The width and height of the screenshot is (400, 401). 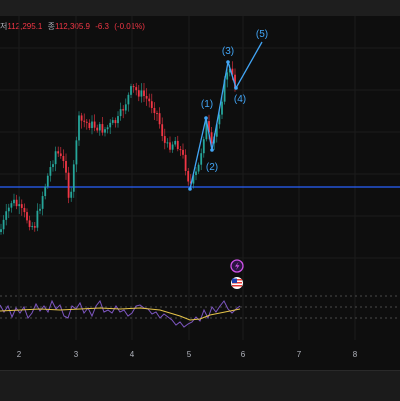 I want to click on close-label: 종, so click(x=51, y=26).